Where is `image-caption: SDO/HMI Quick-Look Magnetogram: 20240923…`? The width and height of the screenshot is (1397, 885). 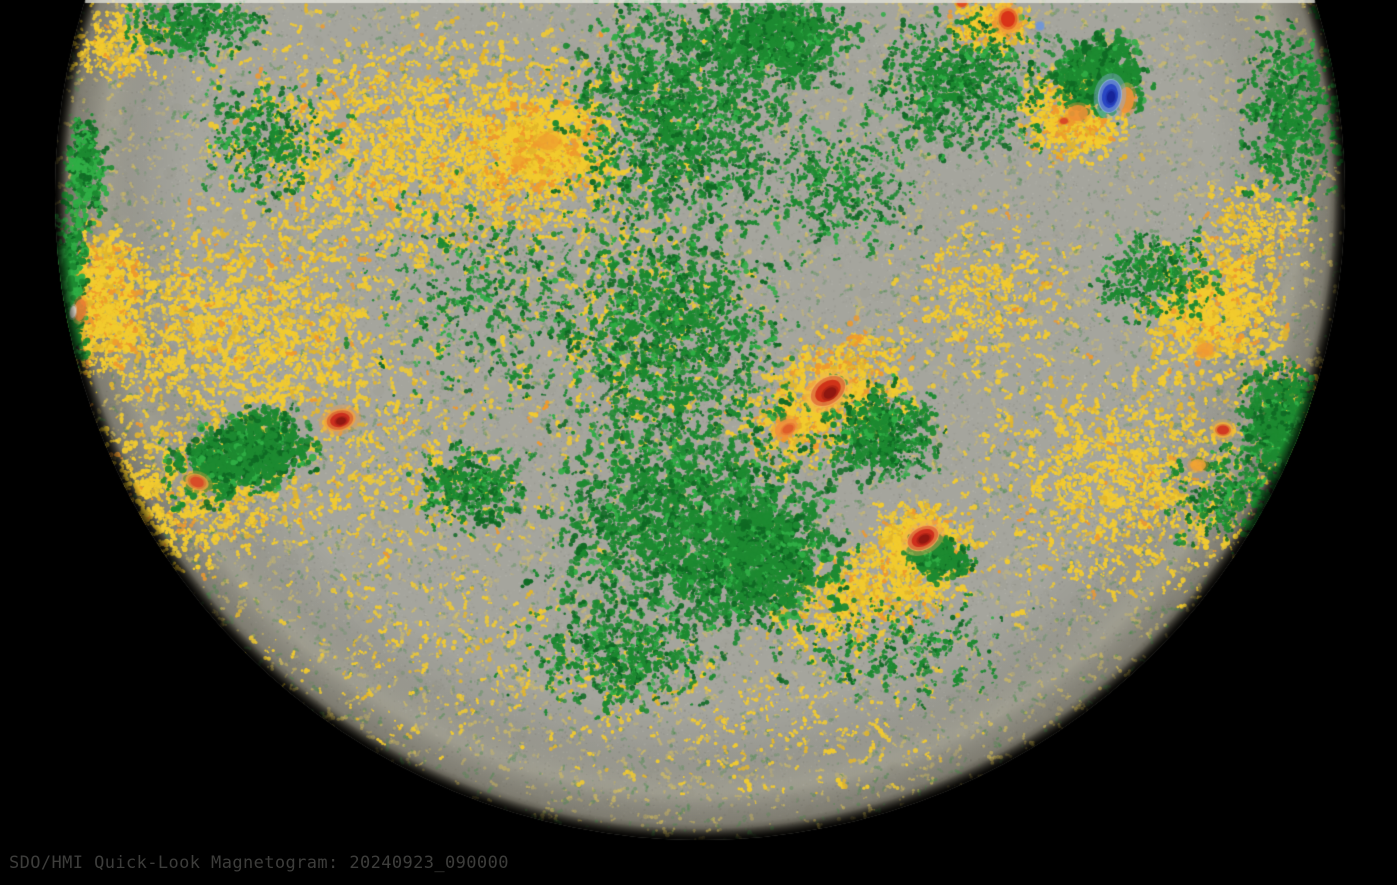
image-caption: SDO/HMI Quick-Look Magnetogram: 20240923… is located at coordinates (259, 863).